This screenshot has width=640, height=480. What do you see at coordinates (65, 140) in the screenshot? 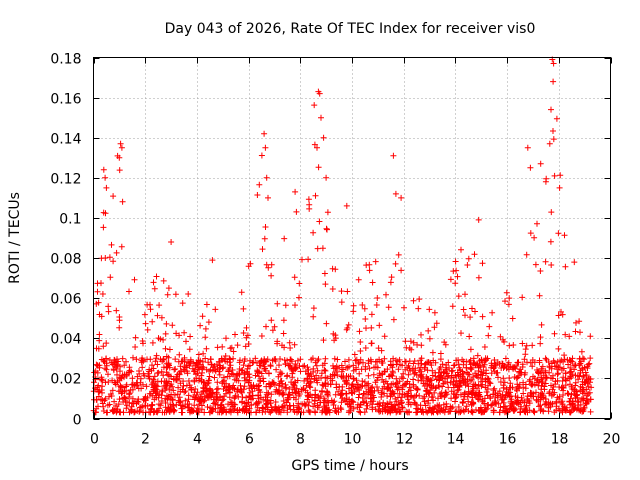
I see `y-tick-label: 0.14` at bounding box center [65, 140].